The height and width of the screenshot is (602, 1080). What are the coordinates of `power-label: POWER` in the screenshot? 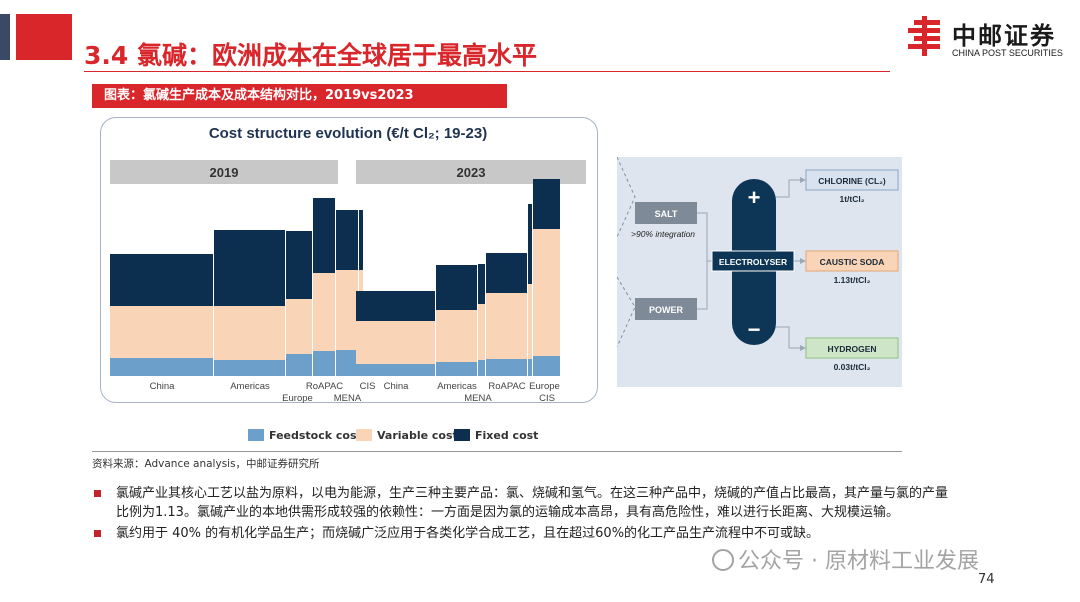 It's located at (666, 310).